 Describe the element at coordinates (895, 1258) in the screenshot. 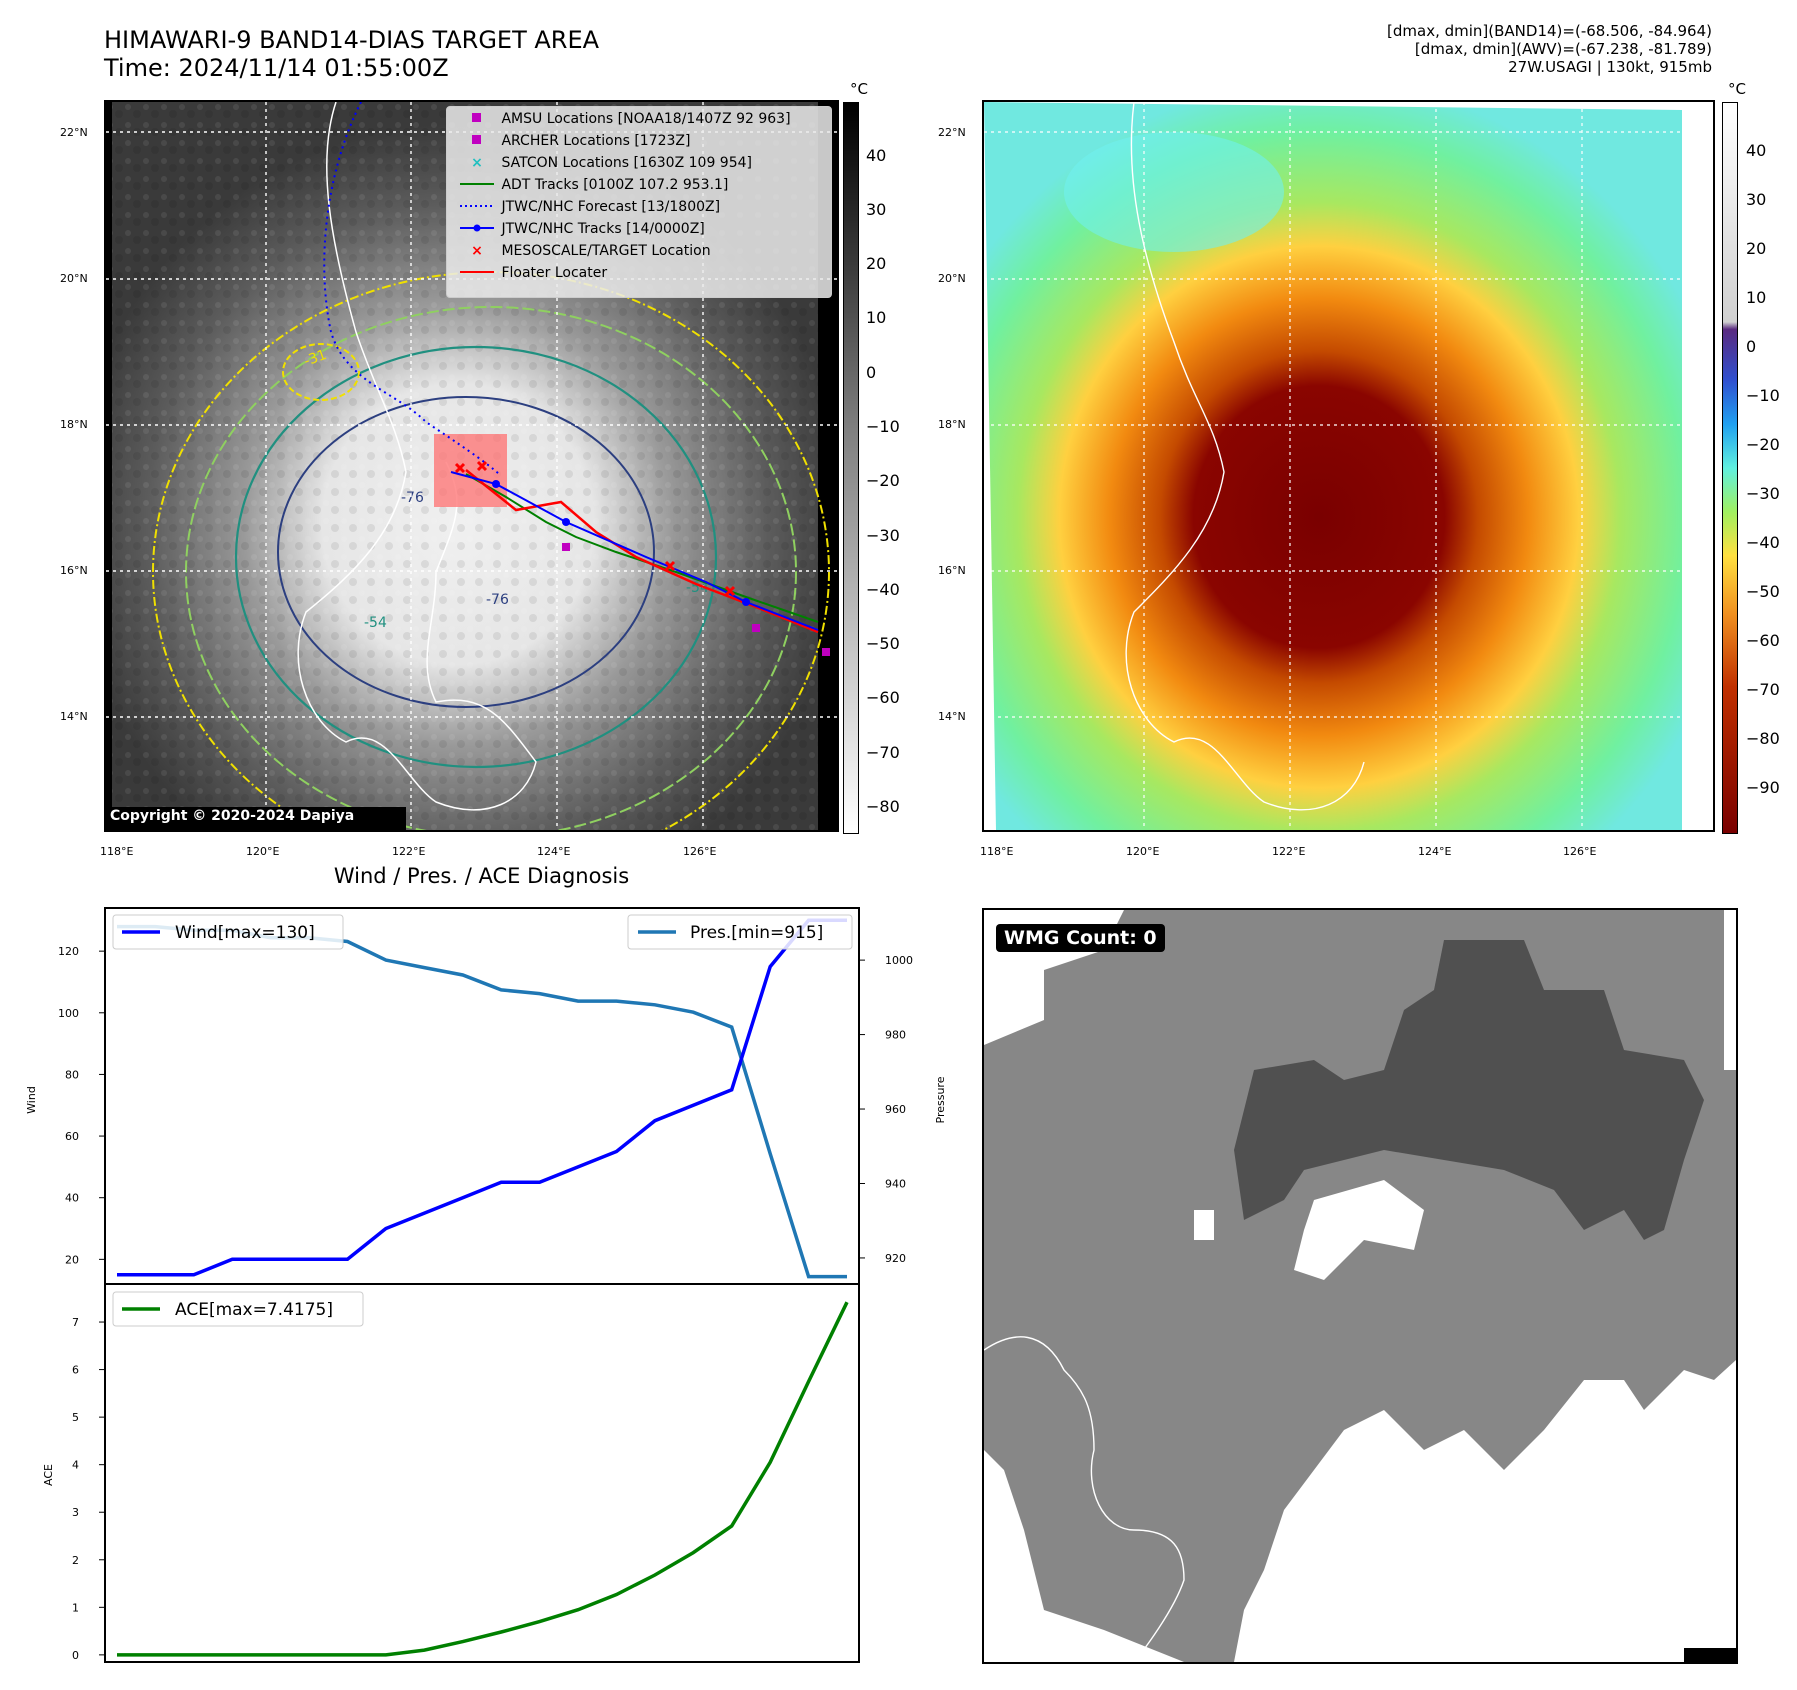

I see `pressure-tick-label: 920` at that location.